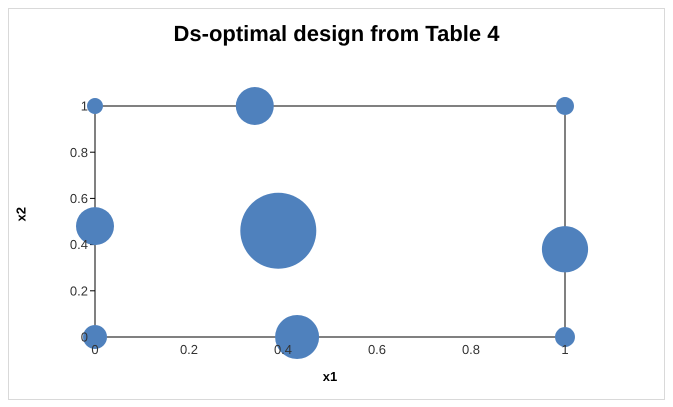 This screenshot has width=673, height=407. What do you see at coordinates (84, 106) in the screenshot?
I see `y-tick-label: 1` at bounding box center [84, 106].